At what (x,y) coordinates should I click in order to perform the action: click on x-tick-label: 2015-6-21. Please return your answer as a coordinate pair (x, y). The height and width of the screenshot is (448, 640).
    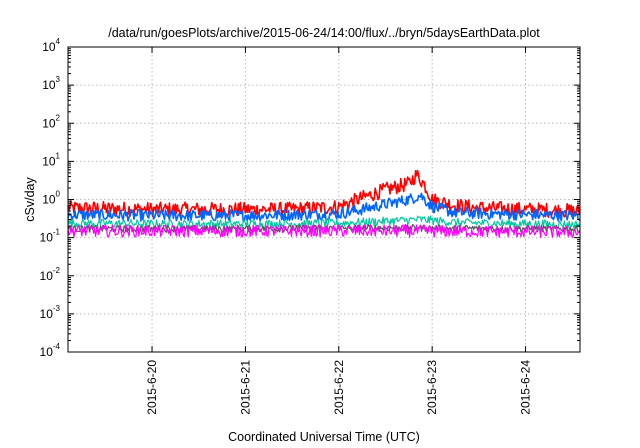
    Looking at the image, I should click on (245, 387).